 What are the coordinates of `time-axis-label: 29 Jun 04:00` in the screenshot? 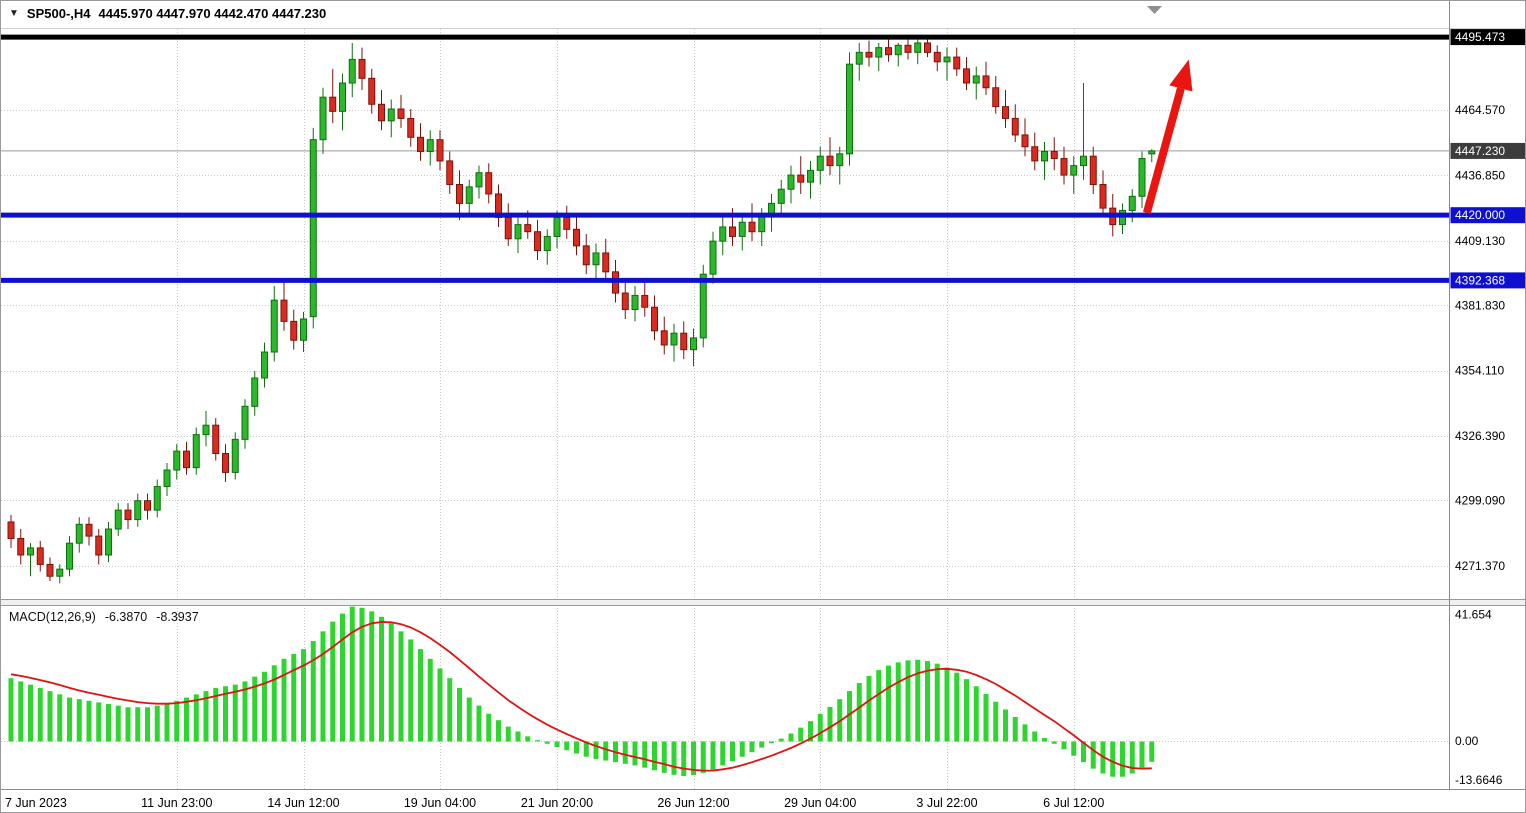 It's located at (820, 803).